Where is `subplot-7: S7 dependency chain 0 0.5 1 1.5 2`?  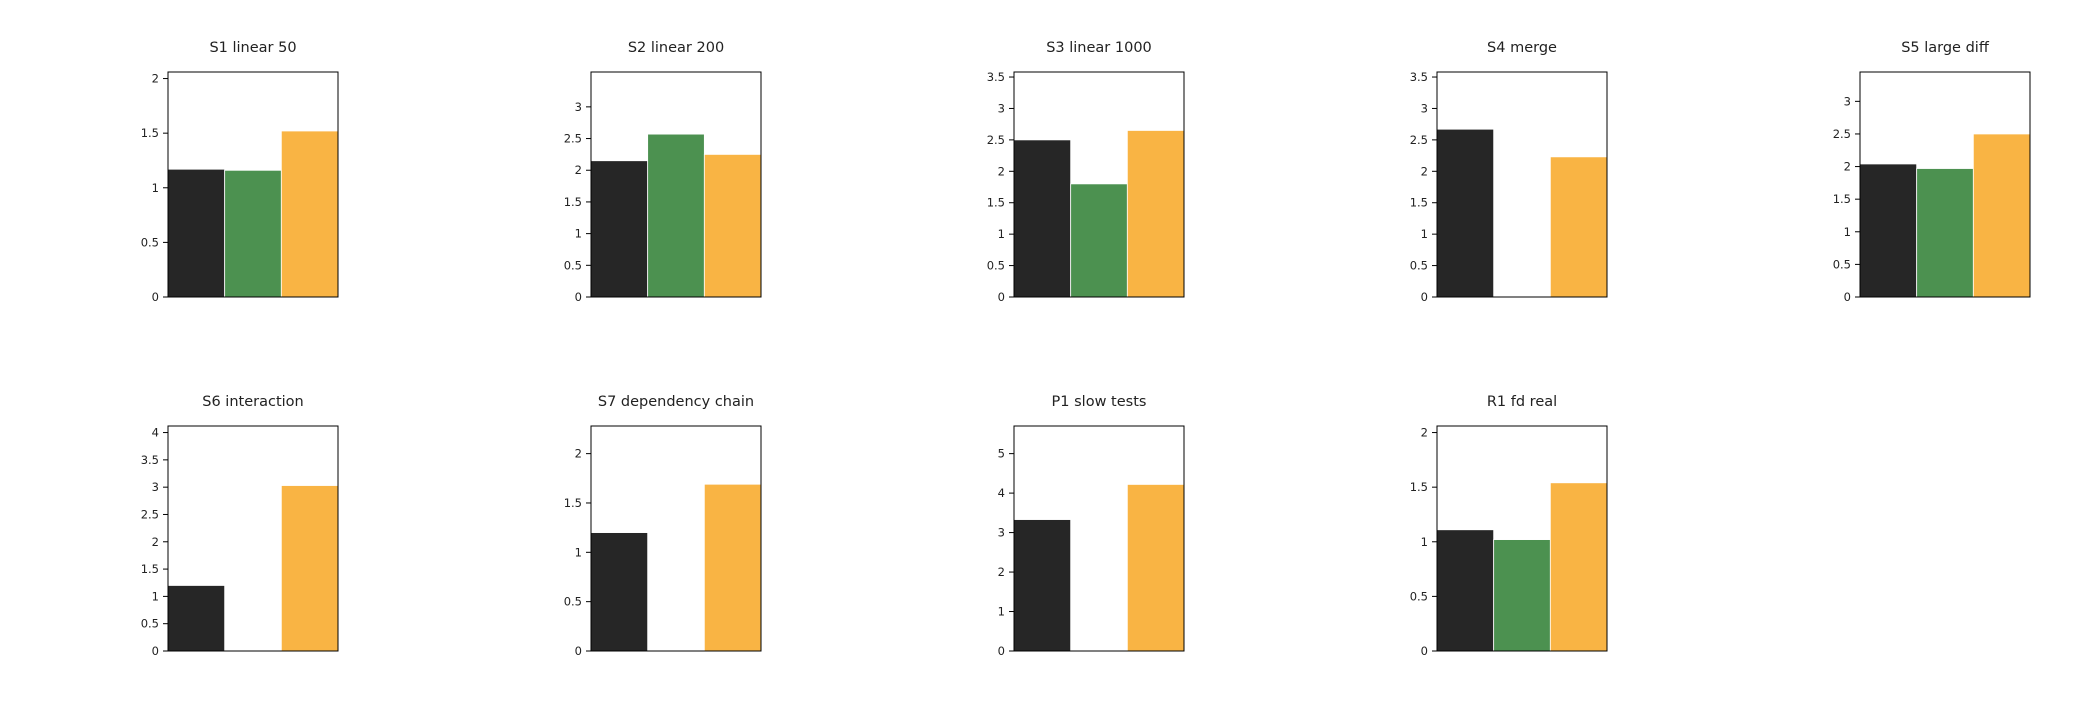 subplot-7: S7 dependency chain 0 0.5 1 1.5 2 is located at coordinates (663, 526).